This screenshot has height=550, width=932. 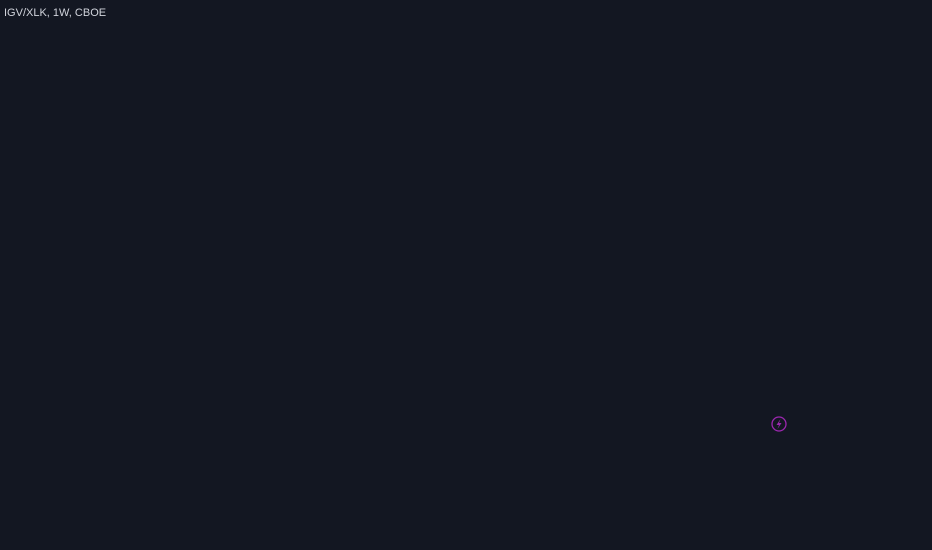 I want to click on alert-icon, so click(x=779, y=424).